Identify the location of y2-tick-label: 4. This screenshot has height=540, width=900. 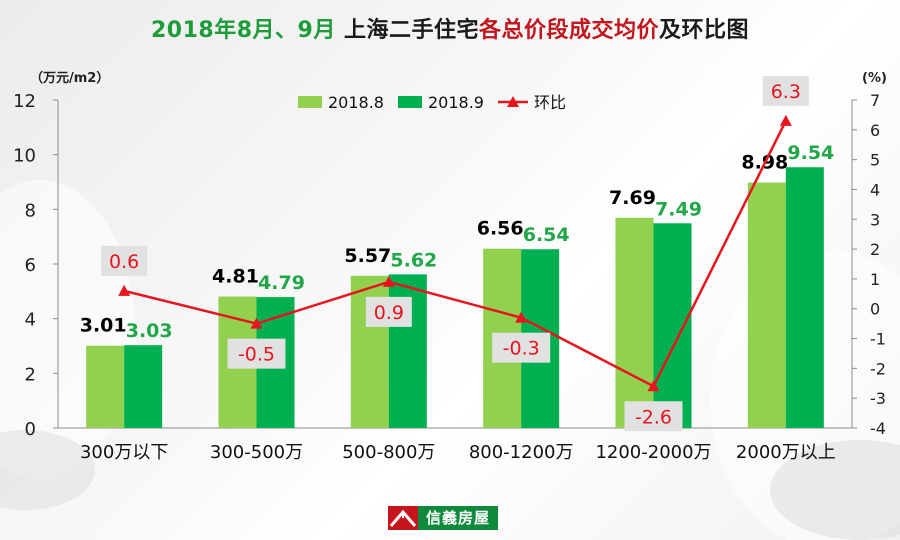
(875, 189).